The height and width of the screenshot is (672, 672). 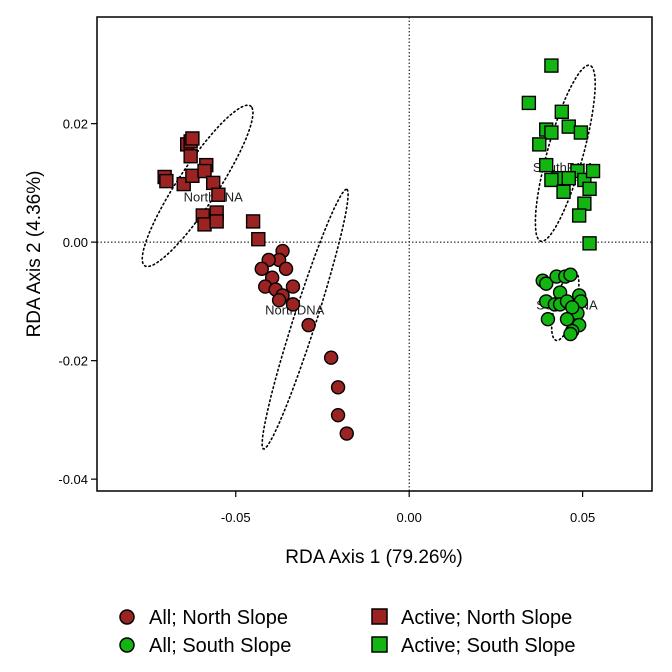 What do you see at coordinates (409, 517) in the screenshot?
I see `x-tick-label: 0.00` at bounding box center [409, 517].